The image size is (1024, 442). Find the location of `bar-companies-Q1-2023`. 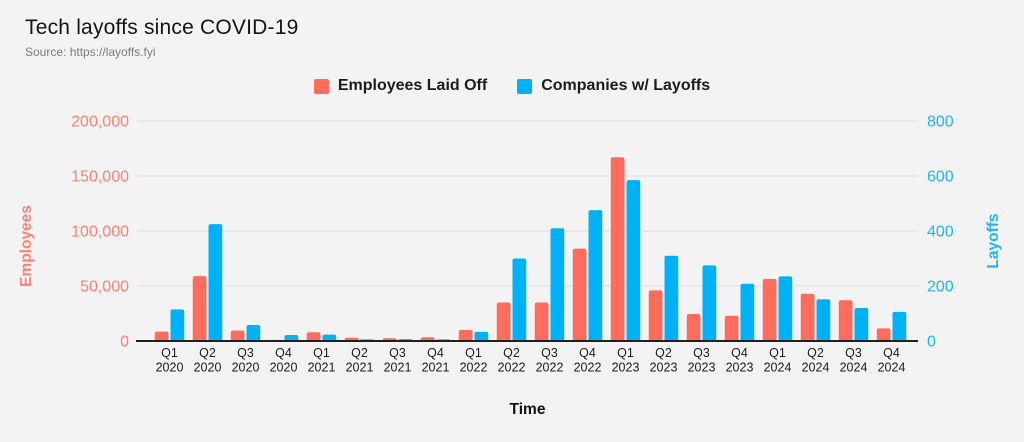

bar-companies-Q1-2023 is located at coordinates (633, 260).